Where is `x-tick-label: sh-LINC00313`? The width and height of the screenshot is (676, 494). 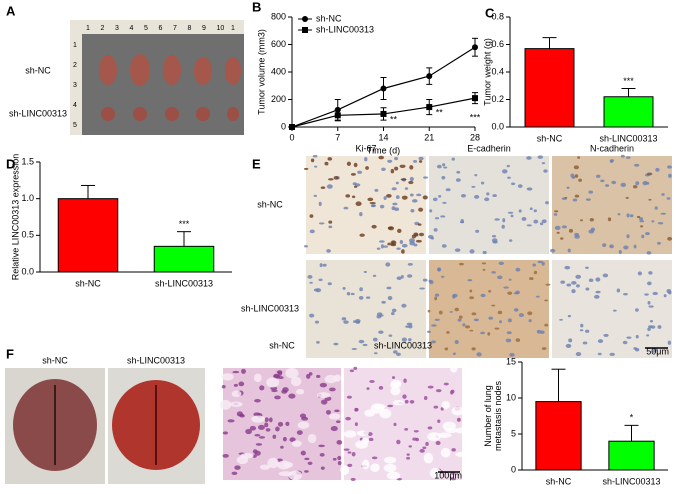
x-tick-label: sh-LINC00313 is located at coordinates (184, 283).